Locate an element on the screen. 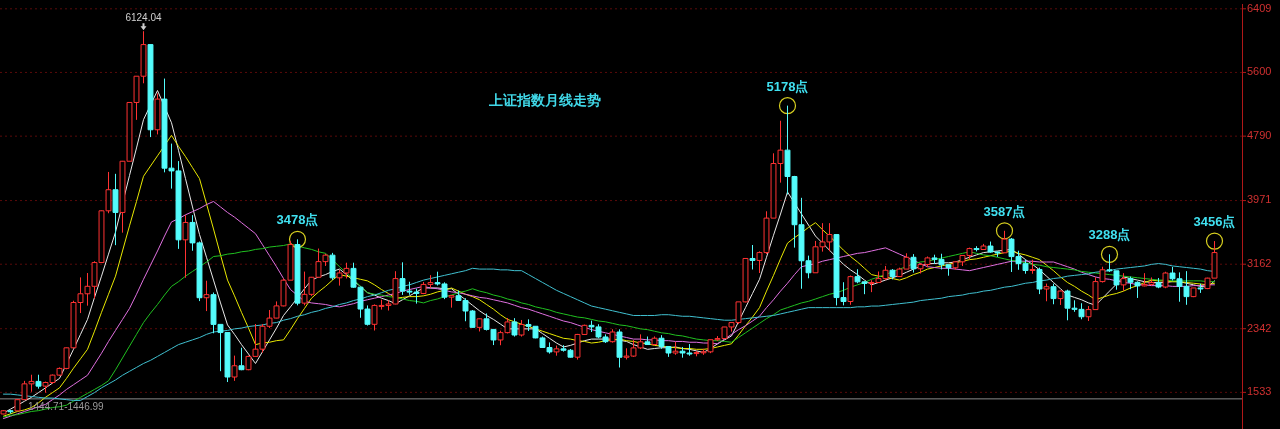  y-tick-label: 2342 is located at coordinates (1259, 327).